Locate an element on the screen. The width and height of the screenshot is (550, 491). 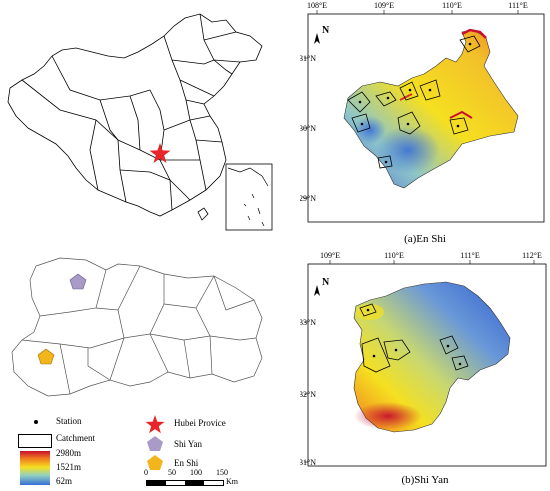
scale-tick-50: 50 is located at coordinates (172, 472).